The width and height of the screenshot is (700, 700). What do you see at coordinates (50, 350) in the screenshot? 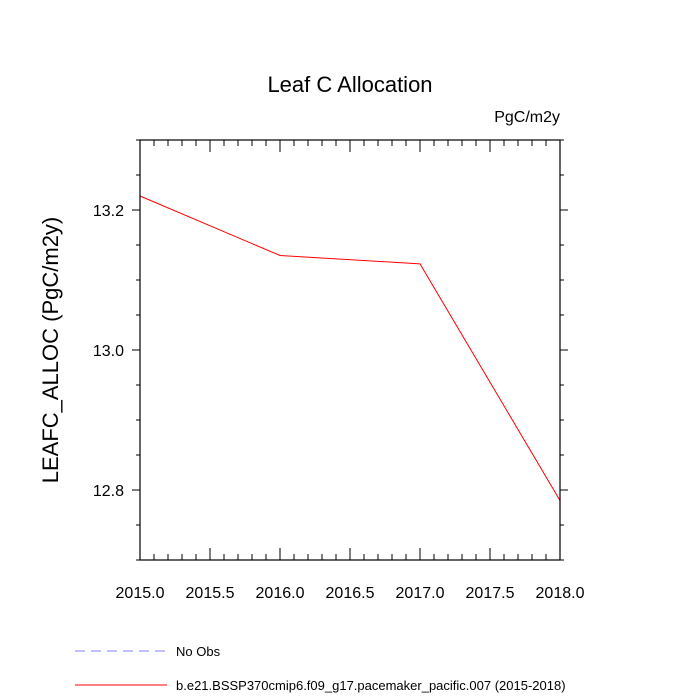
I see `y-axis-label: LEAFC_ALLOC (PgC/m2y)` at bounding box center [50, 350].